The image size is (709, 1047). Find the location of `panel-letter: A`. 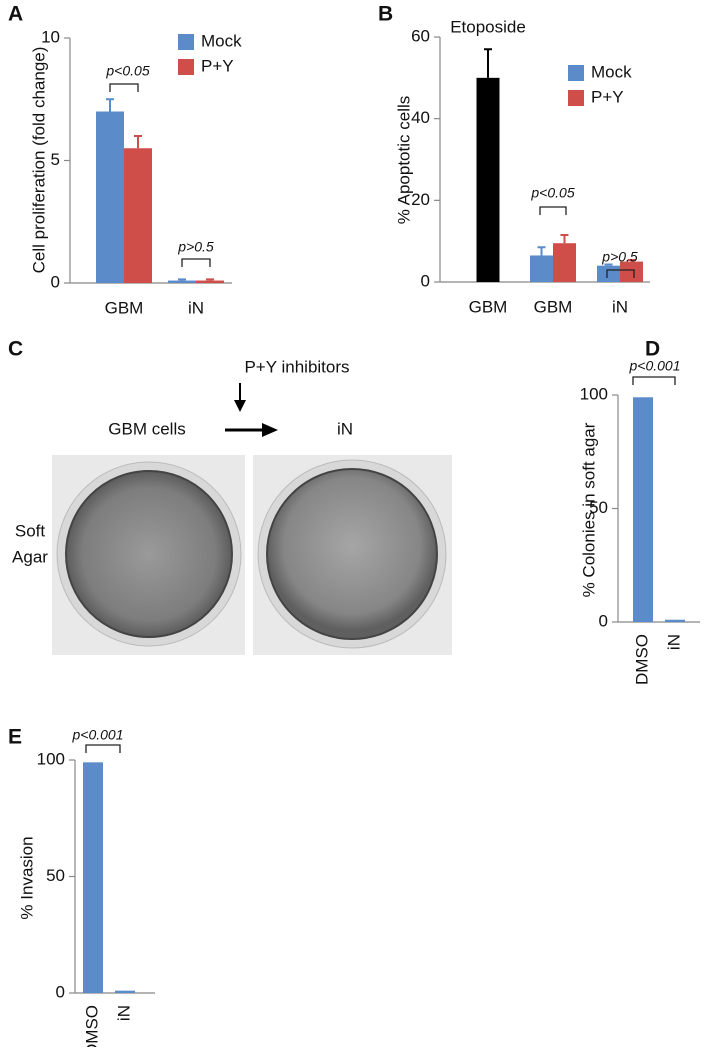

panel-letter: A is located at coordinates (15, 14).